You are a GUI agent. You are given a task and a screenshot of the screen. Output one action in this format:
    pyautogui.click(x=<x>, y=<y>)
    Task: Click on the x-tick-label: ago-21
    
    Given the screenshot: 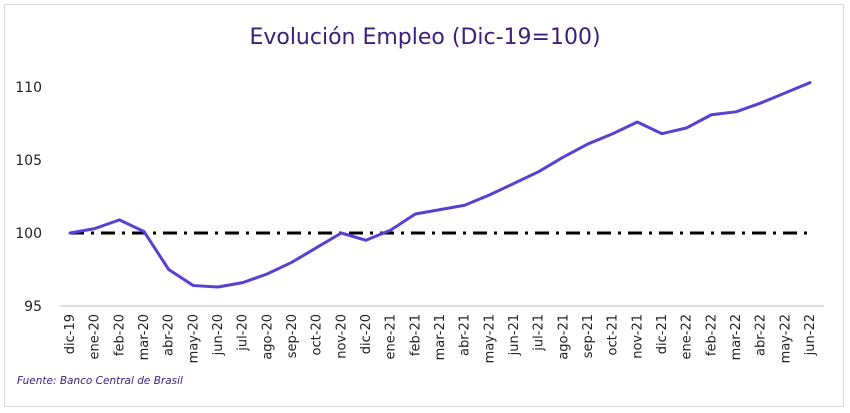 What is the action you would take?
    pyautogui.click(x=563, y=337)
    